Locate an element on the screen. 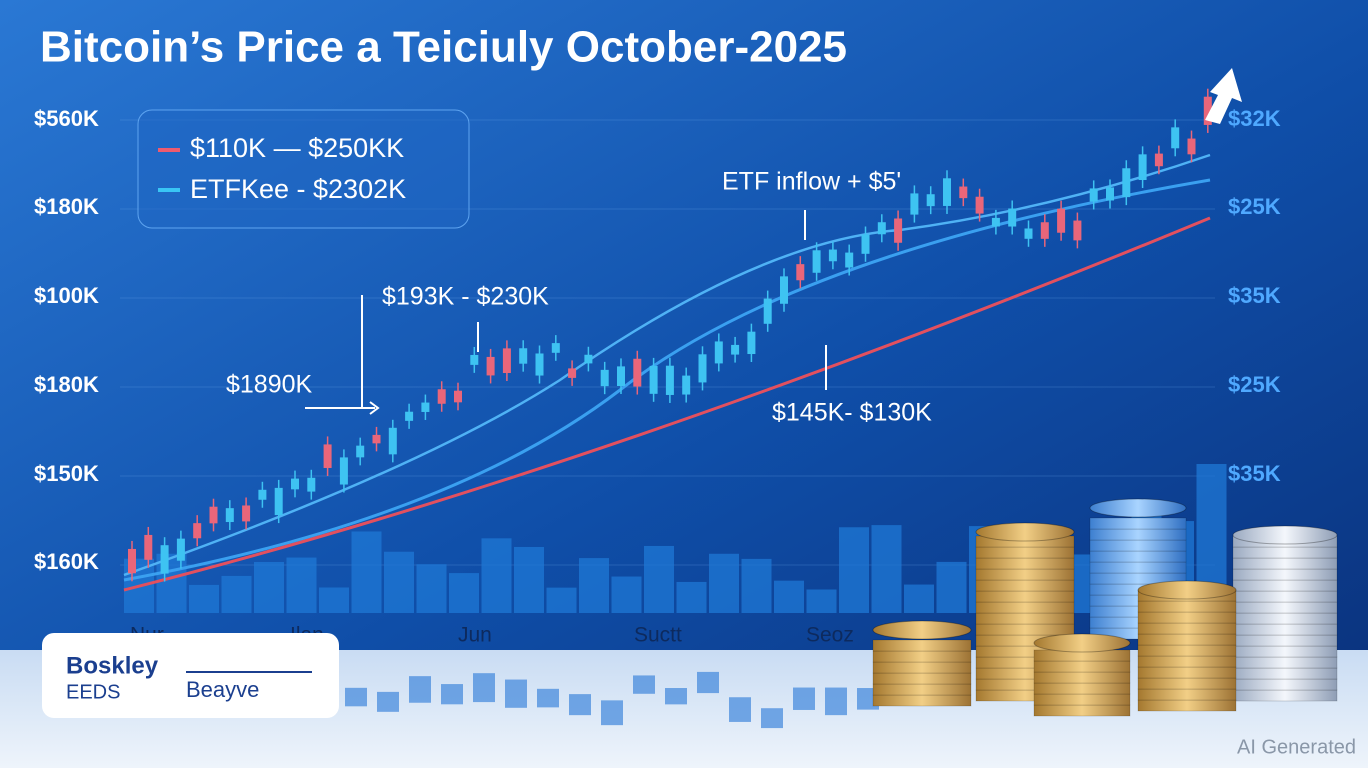  right-axis-label: $25K is located at coordinates (1254, 384).